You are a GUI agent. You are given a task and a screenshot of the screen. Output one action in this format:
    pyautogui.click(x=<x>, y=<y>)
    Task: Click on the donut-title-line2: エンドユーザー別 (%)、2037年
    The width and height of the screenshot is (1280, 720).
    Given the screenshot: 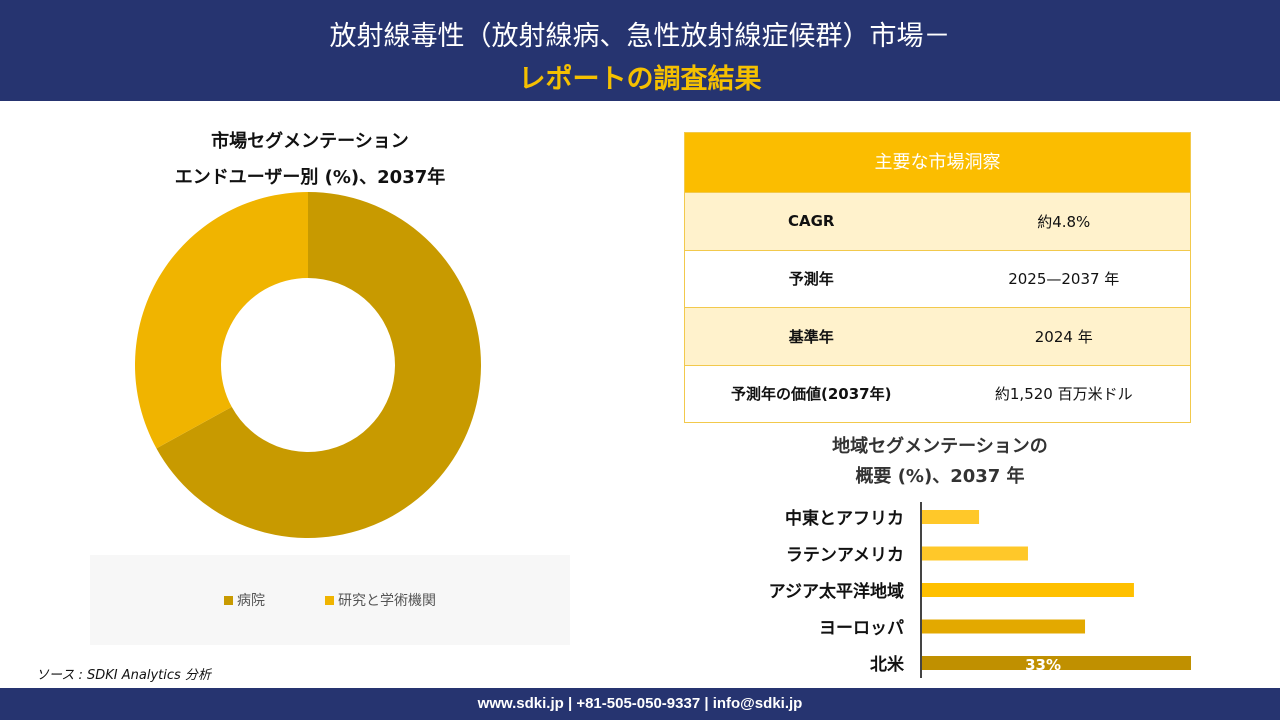 What is the action you would take?
    pyautogui.click(x=310, y=177)
    